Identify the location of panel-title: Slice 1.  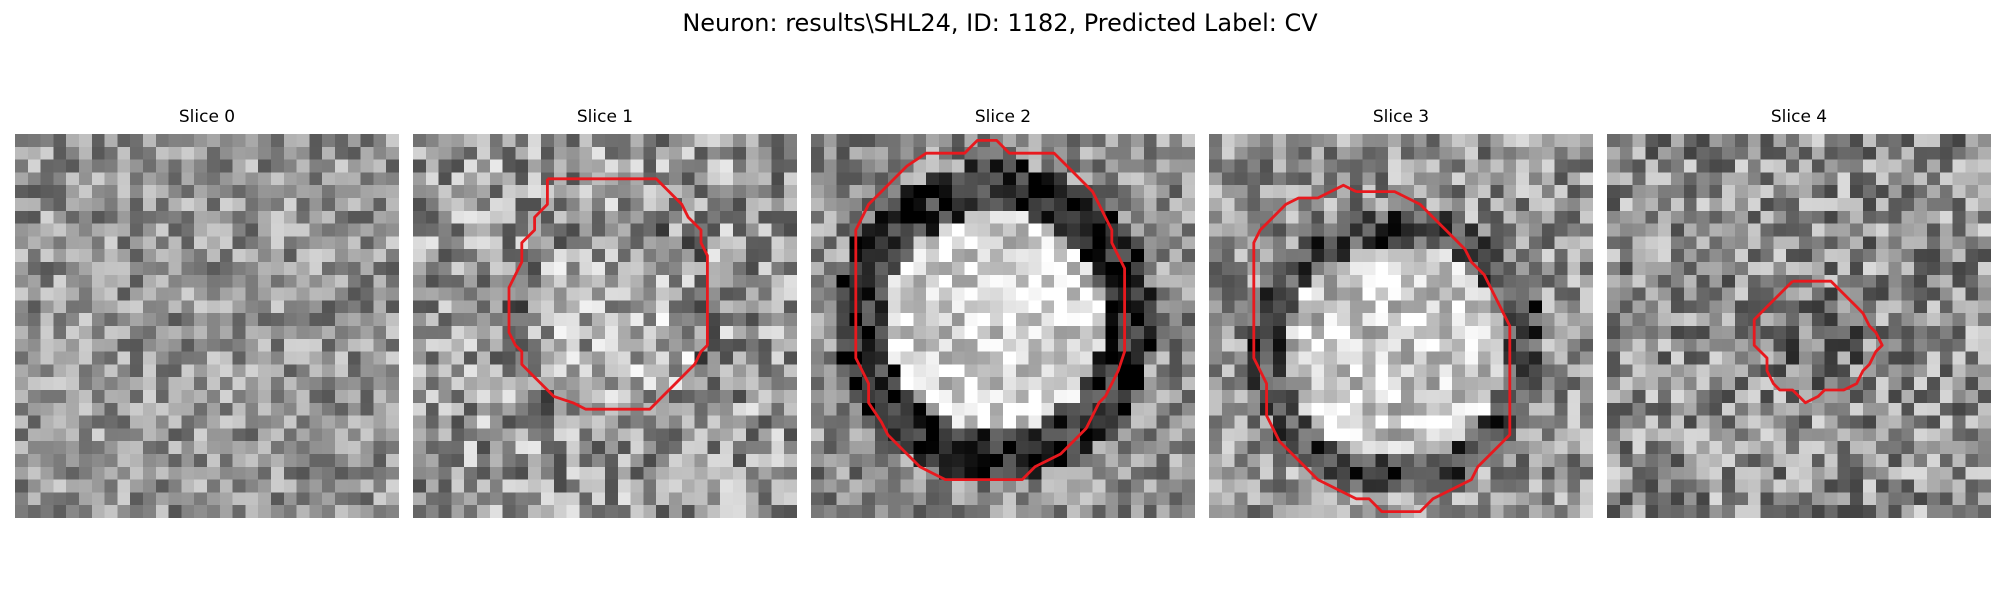
(605, 117).